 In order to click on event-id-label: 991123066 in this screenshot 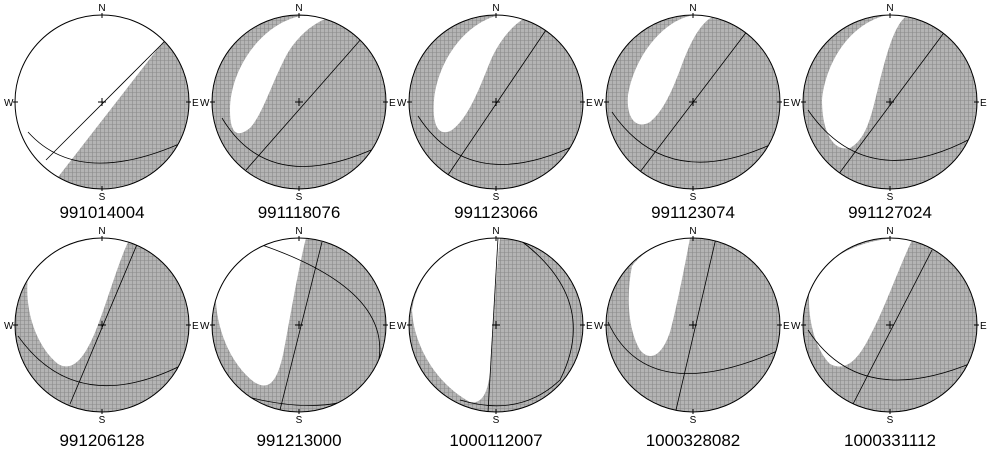, I will do `click(496, 212)`.